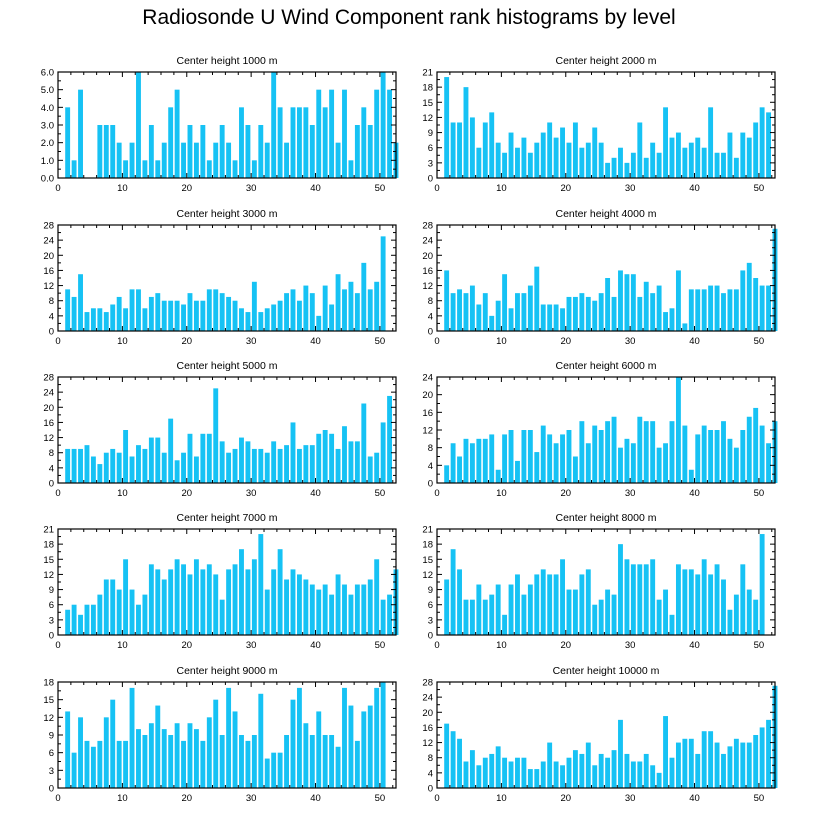 The image size is (818, 824). Describe the element at coordinates (227, 671) in the screenshot. I see `panel-title: Center height 9000 m` at that location.